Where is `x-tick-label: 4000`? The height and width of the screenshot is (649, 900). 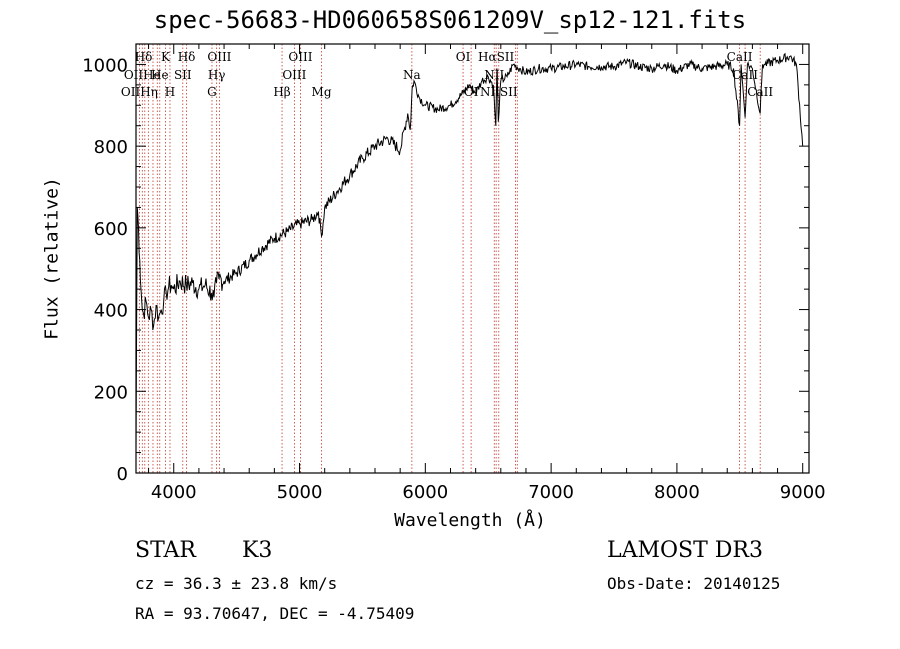
x-tick-label: 4000 is located at coordinates (174, 492).